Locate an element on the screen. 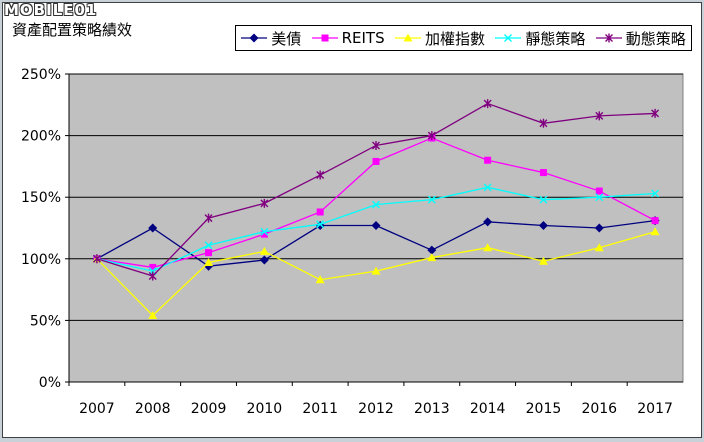 The image size is (704, 442). legend-item: 加權指數 is located at coordinates (439, 38).